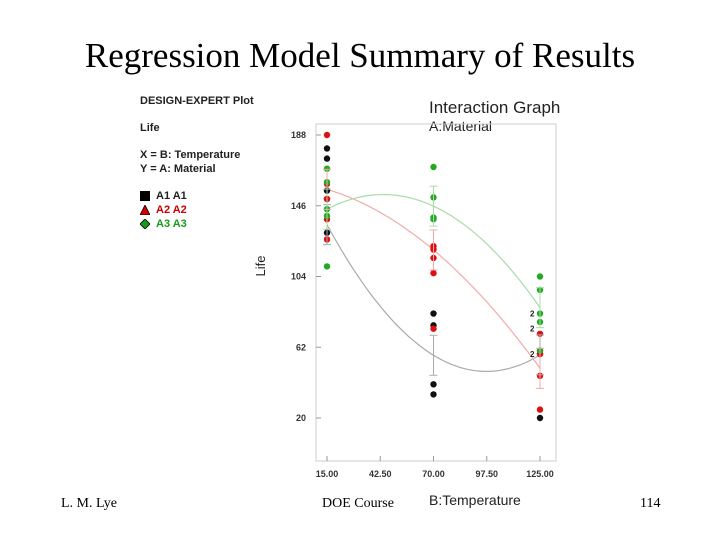 This screenshot has height=540, width=720. What do you see at coordinates (89, 503) in the screenshot?
I see `footer-author: L. M. Lye` at bounding box center [89, 503].